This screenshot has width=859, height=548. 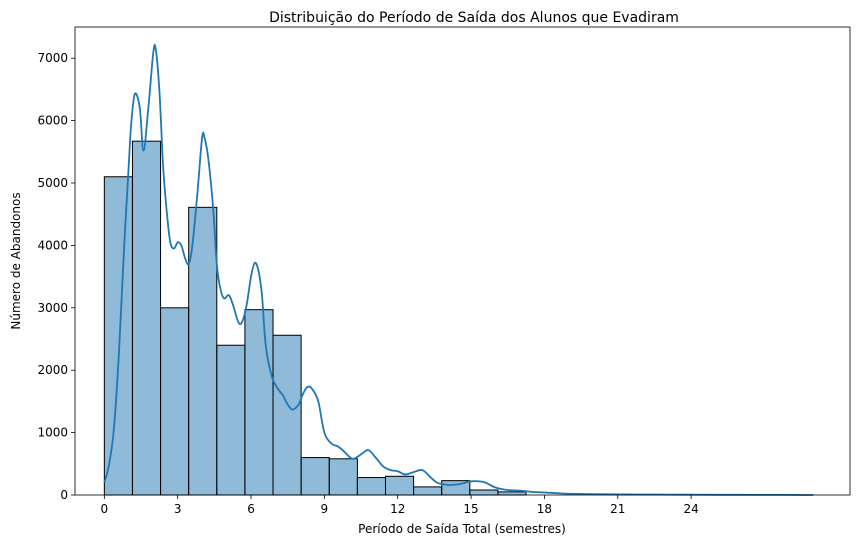 I want to click on y-tick-label: 3000, so click(x=52, y=308).